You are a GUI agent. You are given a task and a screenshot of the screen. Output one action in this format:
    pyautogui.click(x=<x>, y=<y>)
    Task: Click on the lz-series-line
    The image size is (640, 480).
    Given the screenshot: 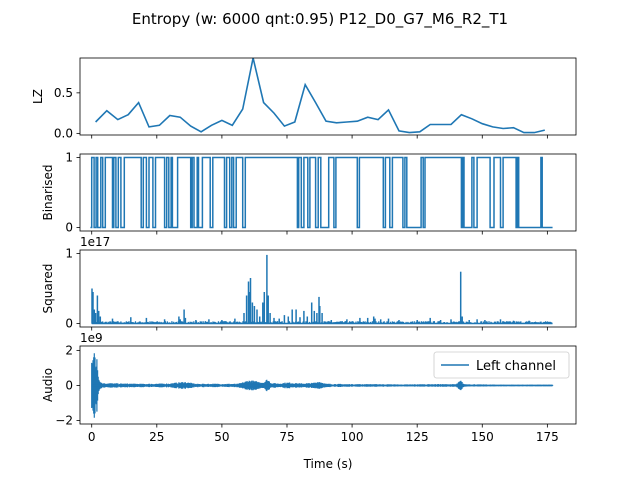 What is the action you would take?
    pyautogui.click(x=320, y=96)
    